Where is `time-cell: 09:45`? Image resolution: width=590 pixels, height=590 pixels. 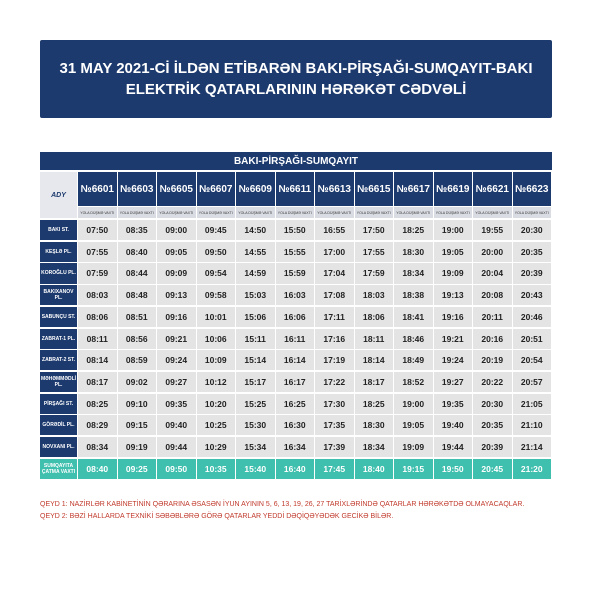
time-cell: 09:45 is located at coordinates (215, 230).